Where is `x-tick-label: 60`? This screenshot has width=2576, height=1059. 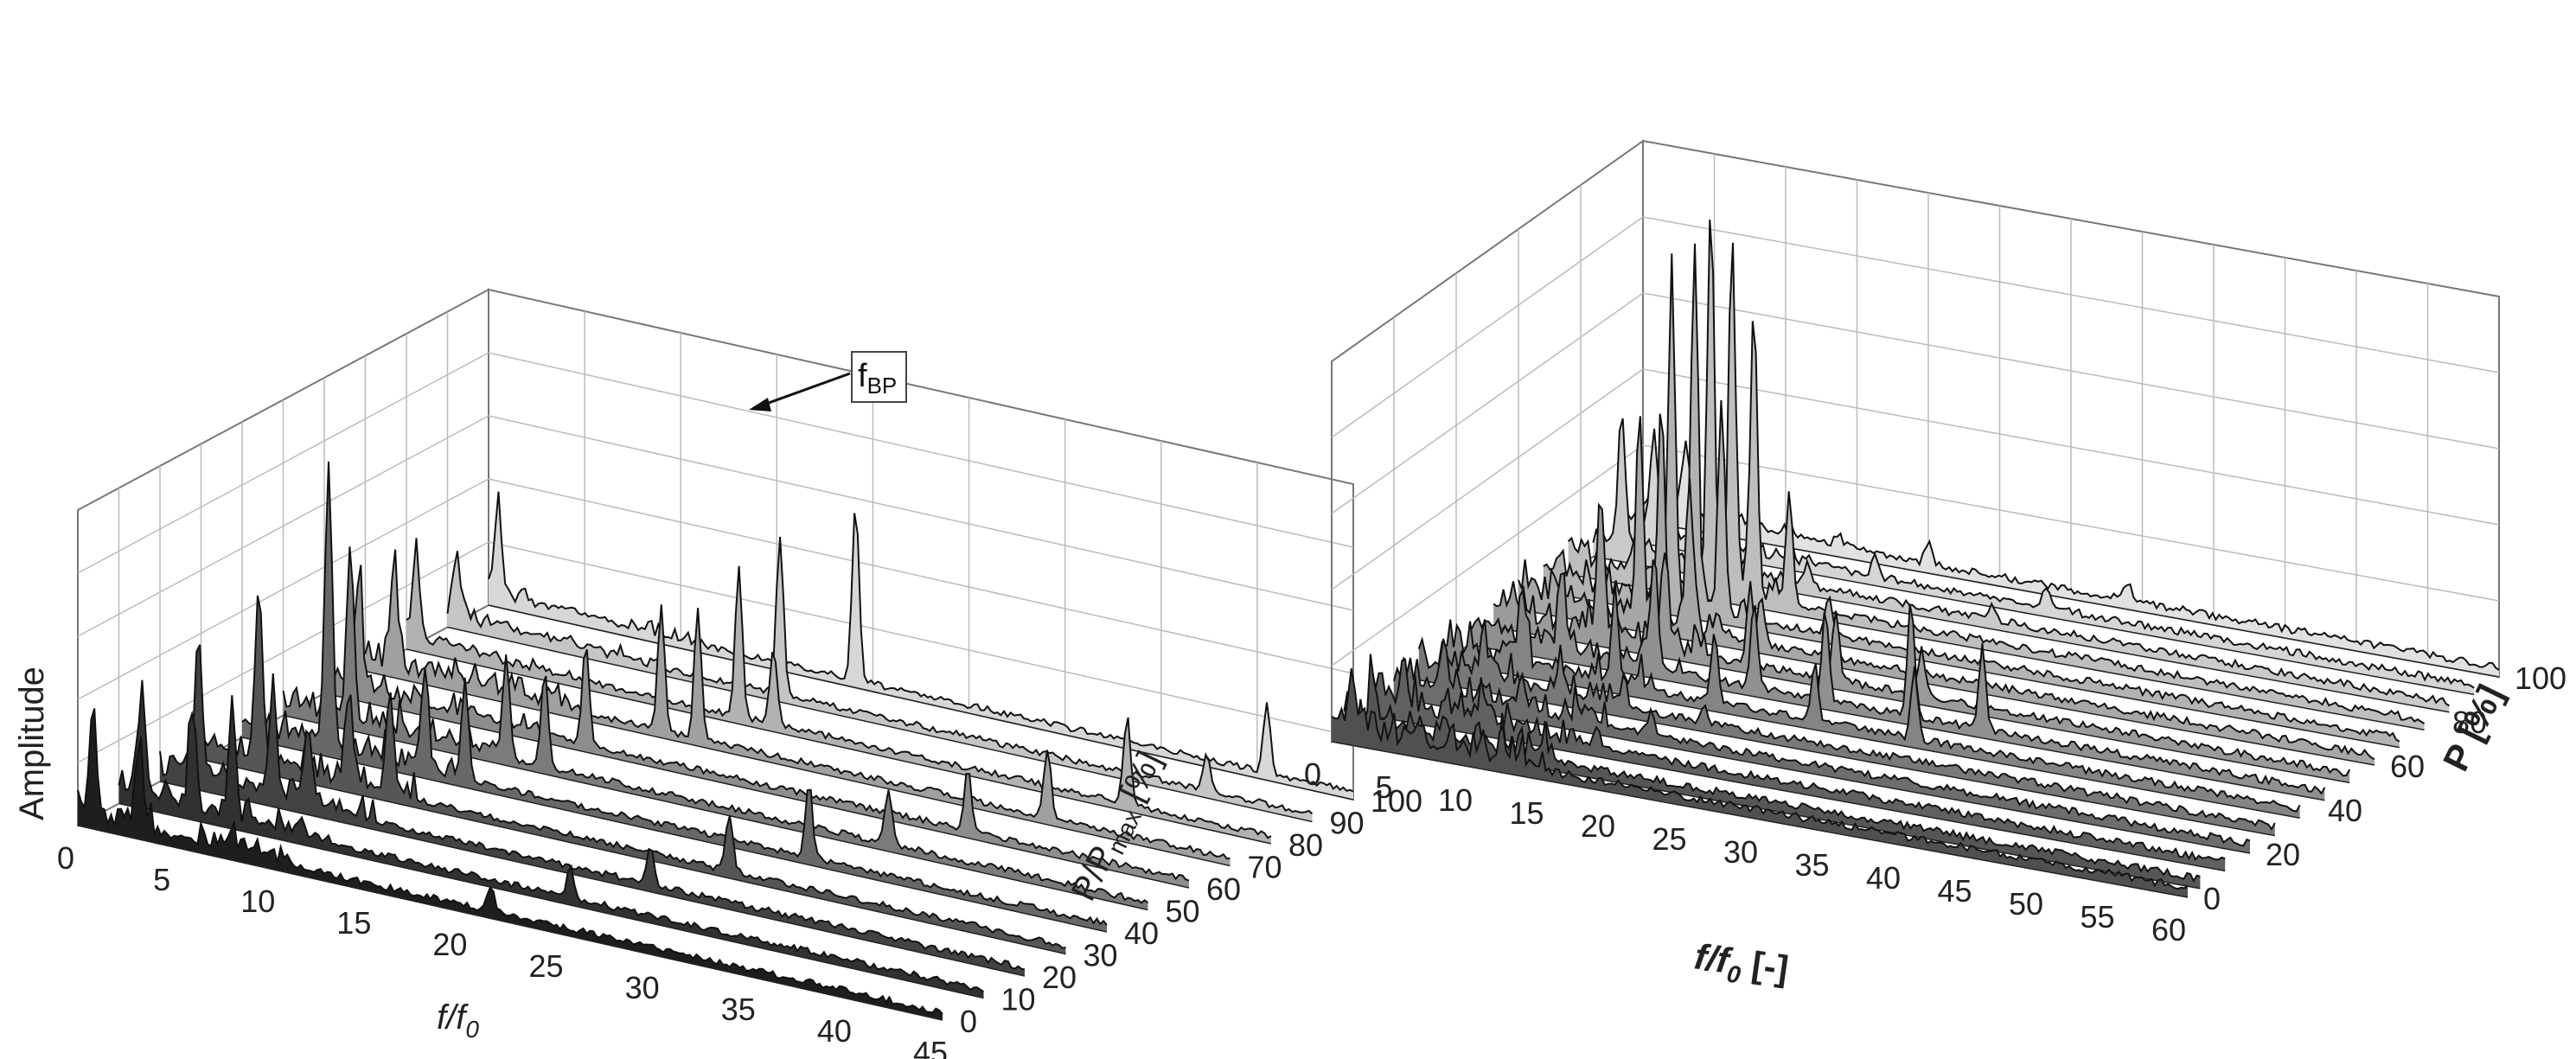 x-tick-label: 60 is located at coordinates (2168, 929).